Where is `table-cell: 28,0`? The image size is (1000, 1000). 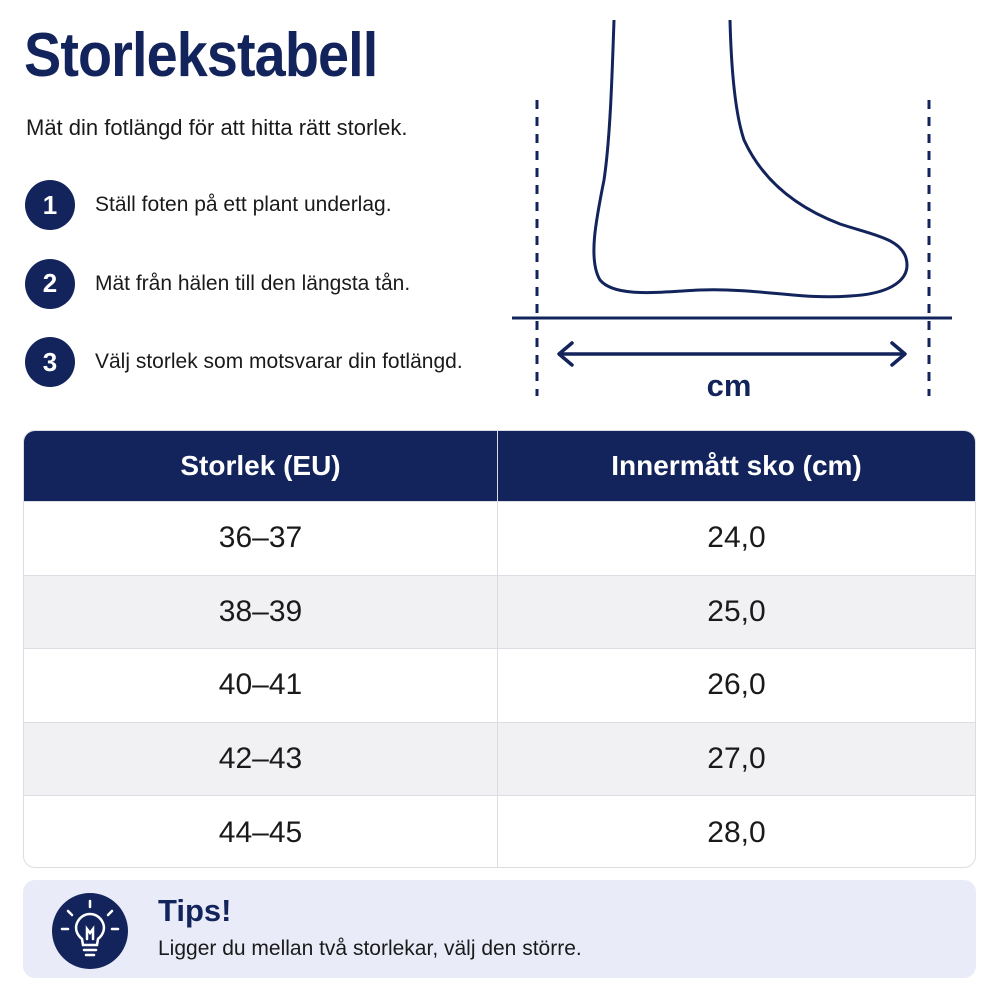 table-cell: 28,0 is located at coordinates (736, 832).